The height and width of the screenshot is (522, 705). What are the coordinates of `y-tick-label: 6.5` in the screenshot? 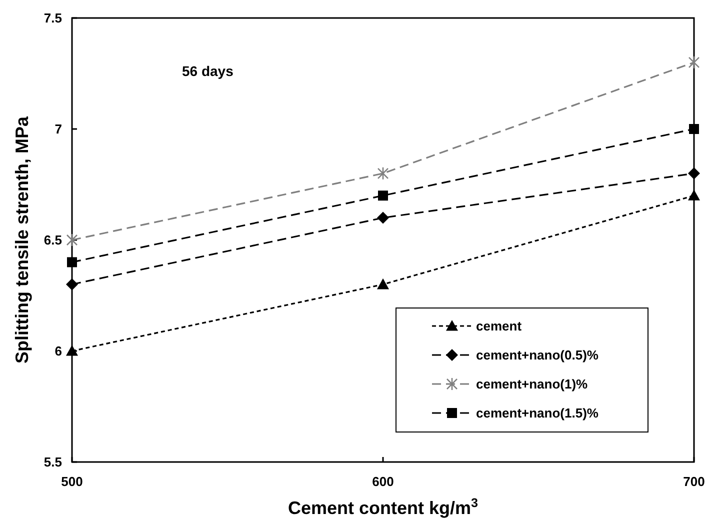 It's located at (53, 240).